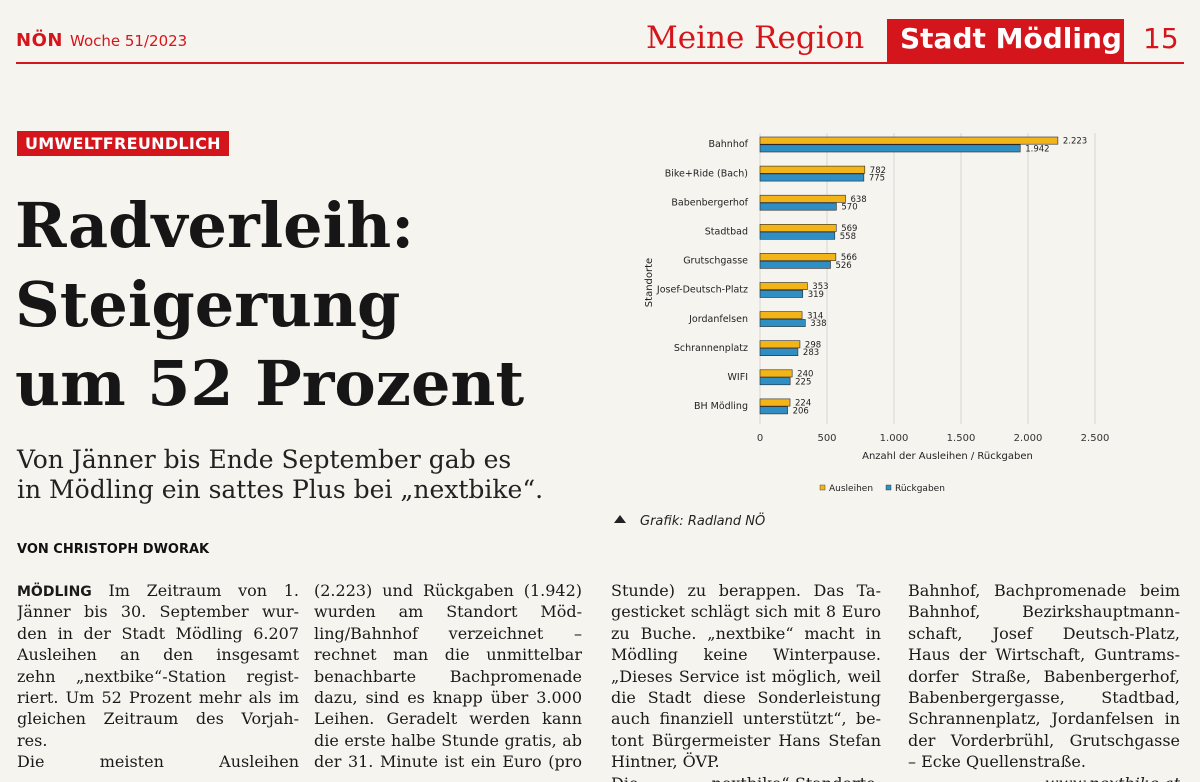  I want to click on body-line: auch finanziell unterstützt“, be-, so click(746, 719).